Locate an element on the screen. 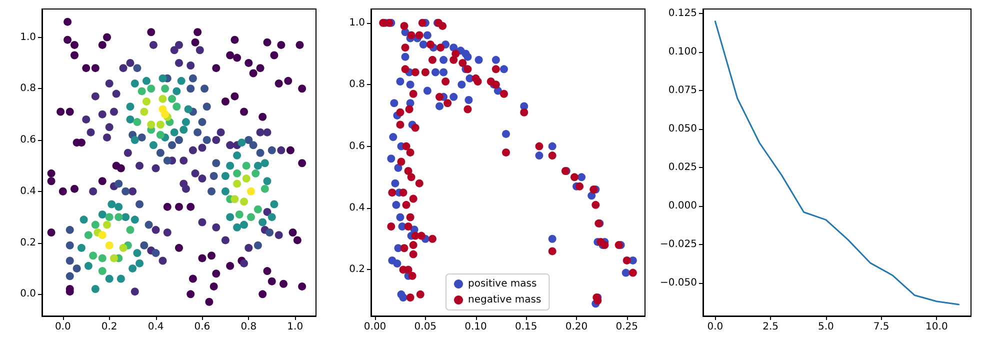 Image resolution: width=981 pixels, height=351 pixels. y-tick-label: 0.125 is located at coordinates (683, 14).